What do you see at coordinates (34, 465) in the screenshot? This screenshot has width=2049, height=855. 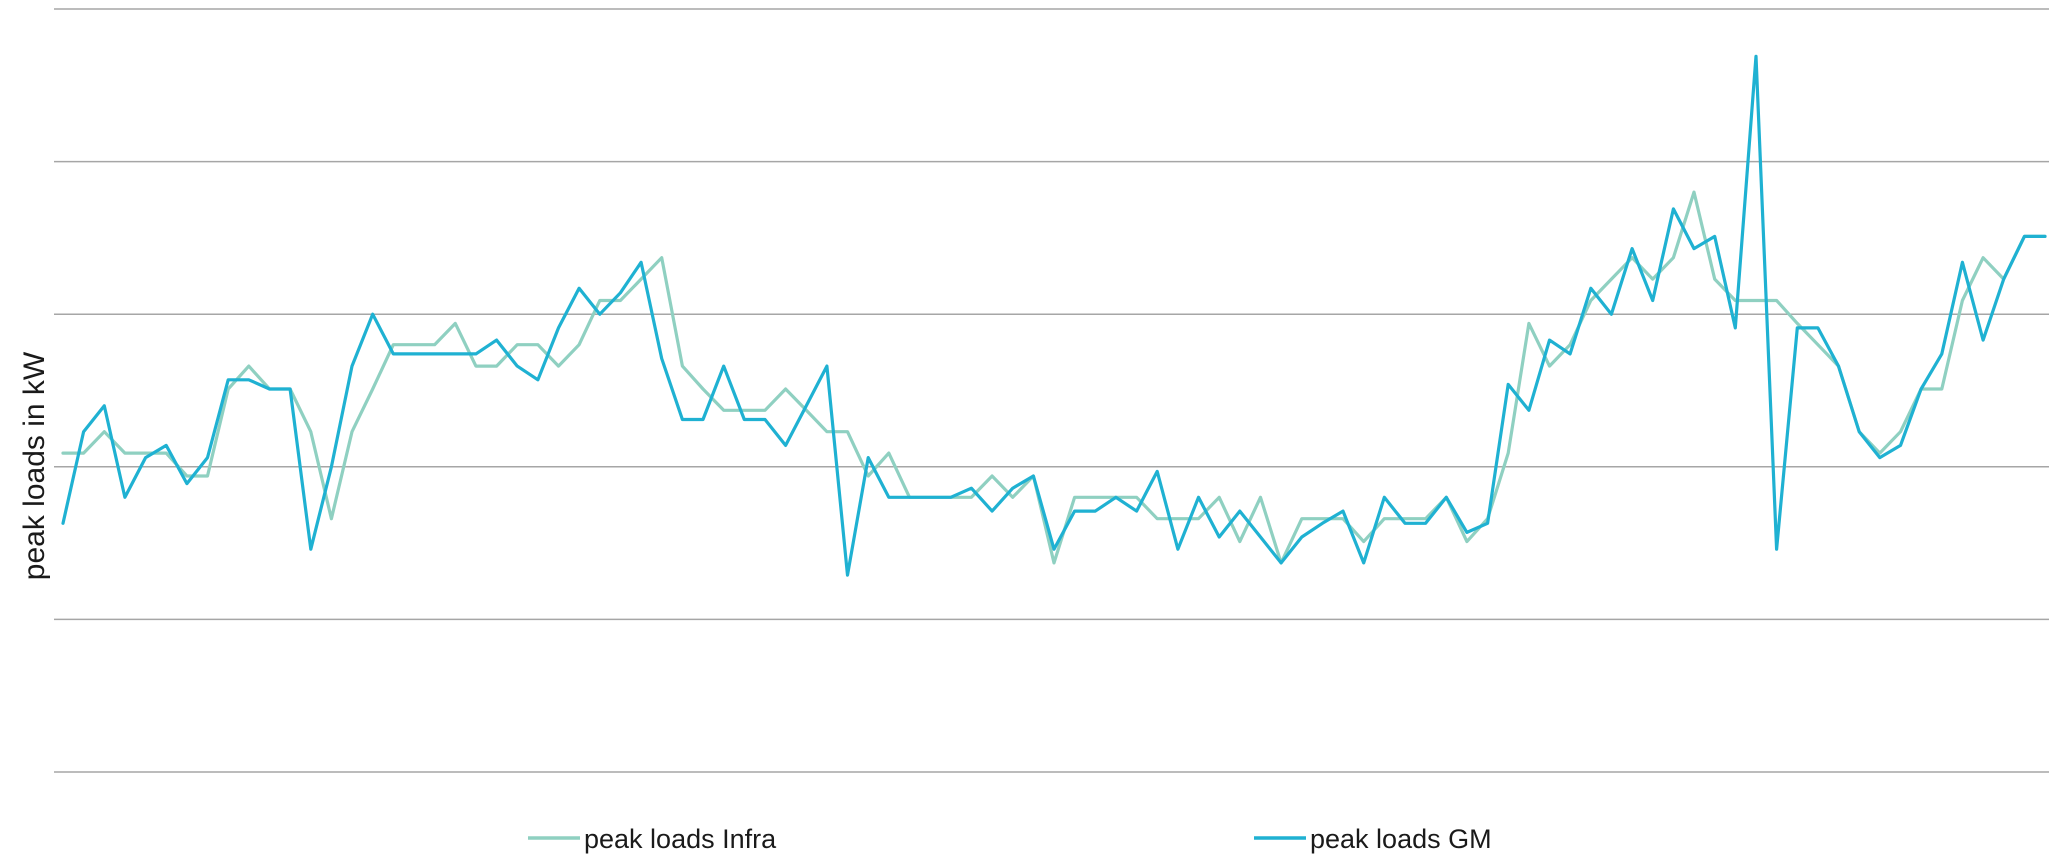 I see `y-axis-label: peak loads in kW` at bounding box center [34, 465].